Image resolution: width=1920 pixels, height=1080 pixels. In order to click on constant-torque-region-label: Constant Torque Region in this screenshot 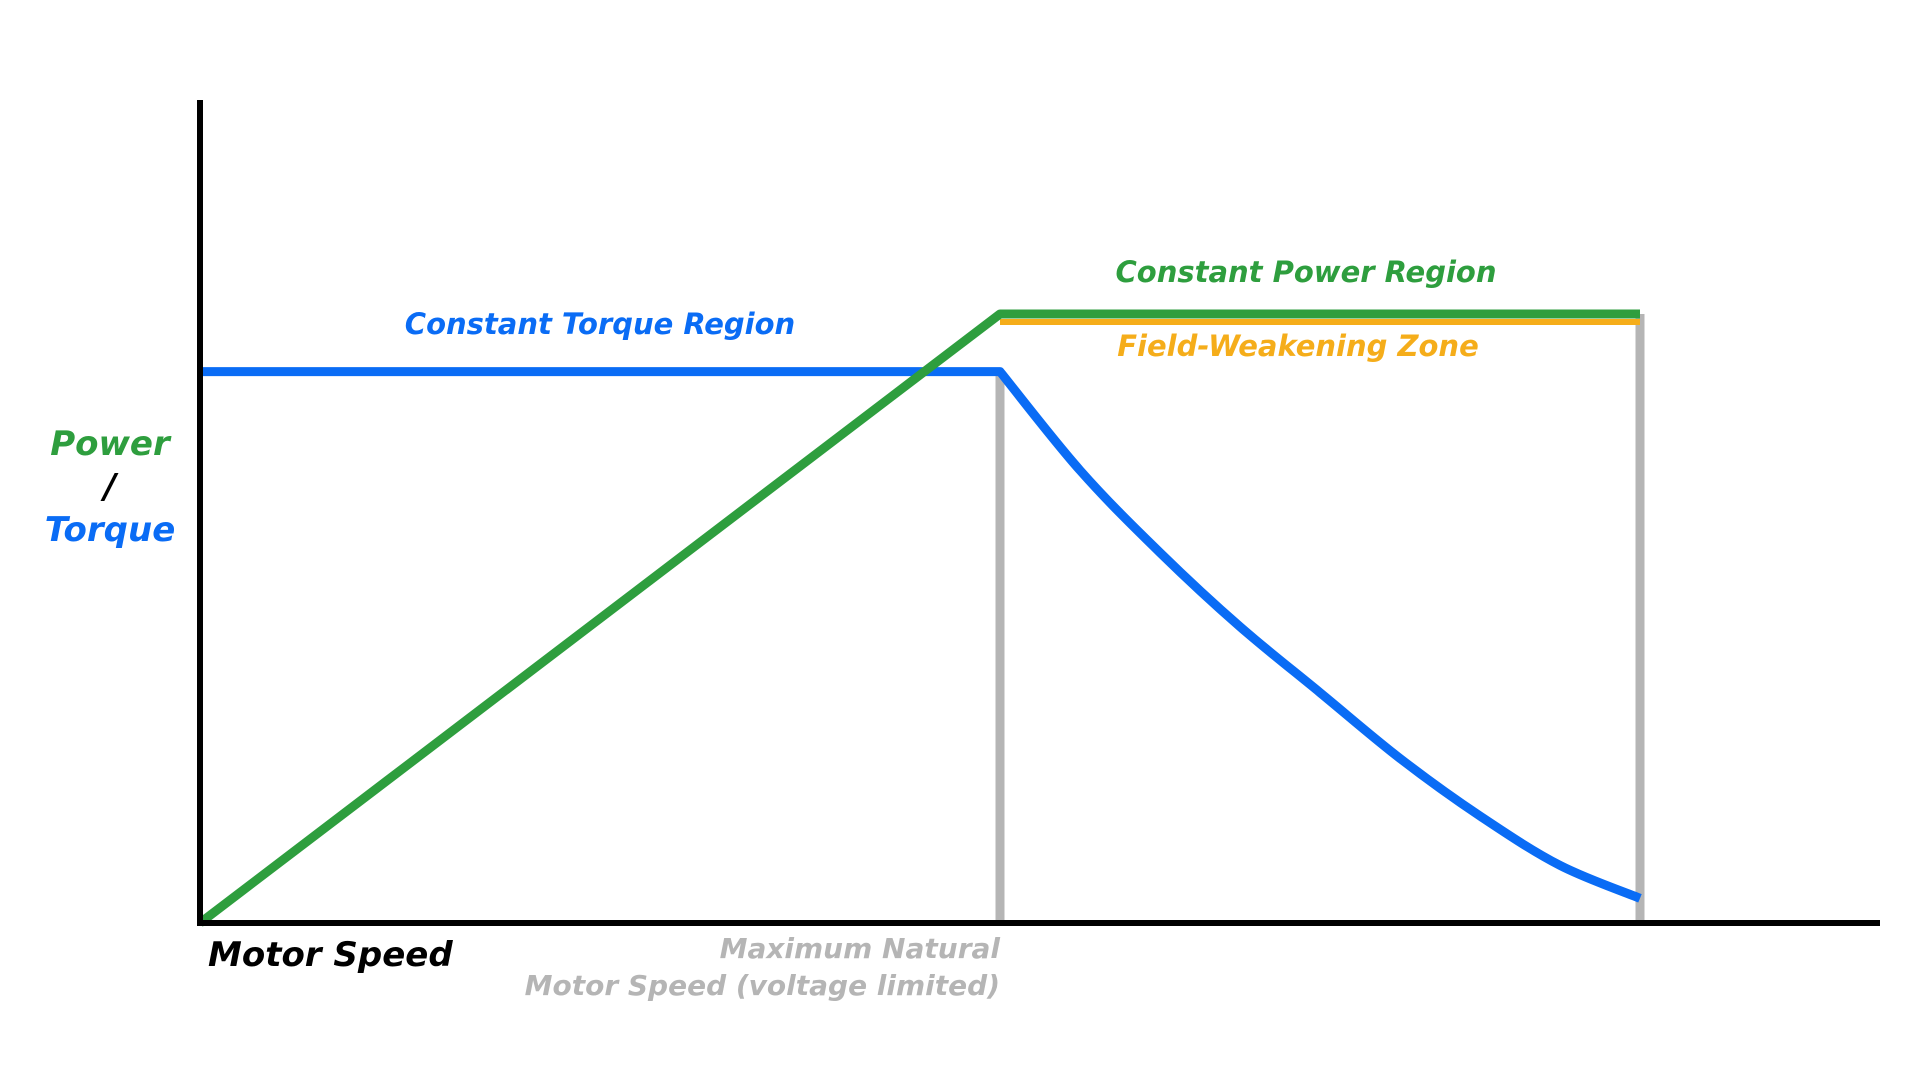, I will do `click(600, 324)`.